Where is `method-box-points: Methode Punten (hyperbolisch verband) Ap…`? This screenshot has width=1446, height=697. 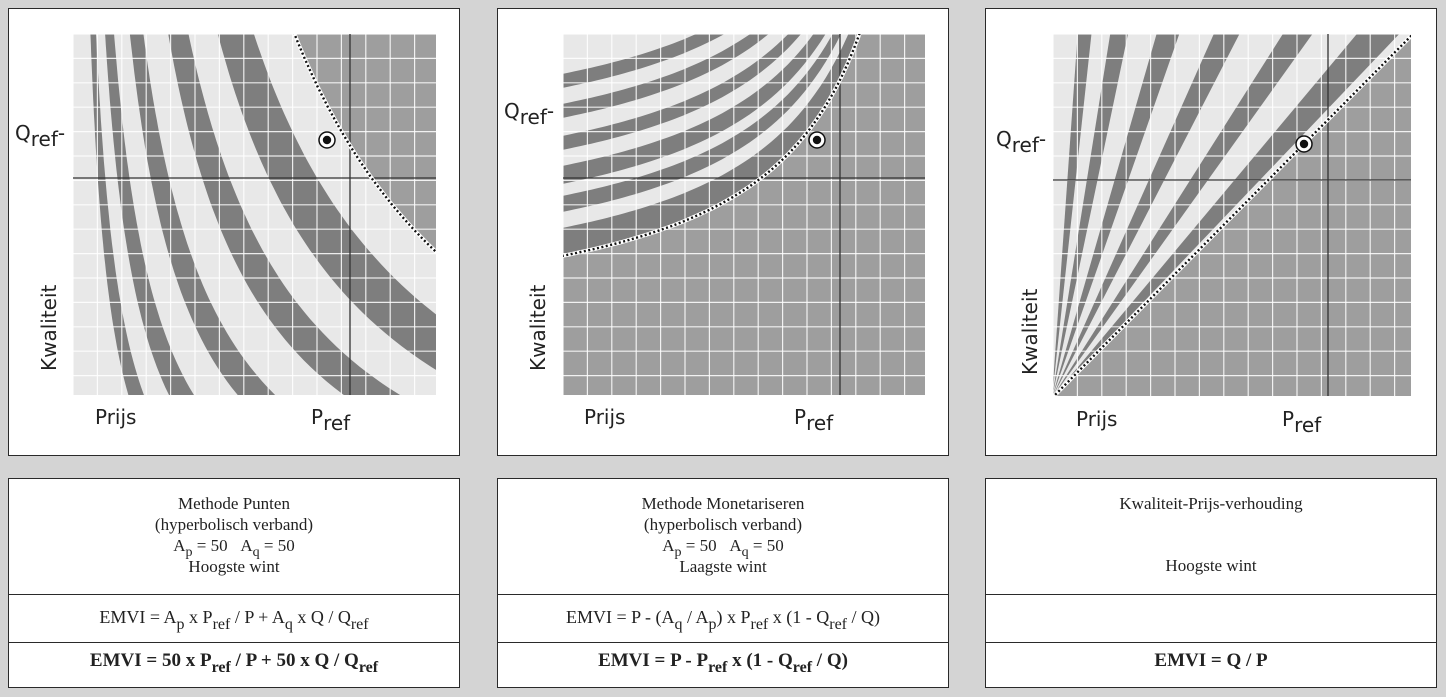 method-box-points: Methode Punten (hyperbolisch verband) Ap… is located at coordinates (234, 583).